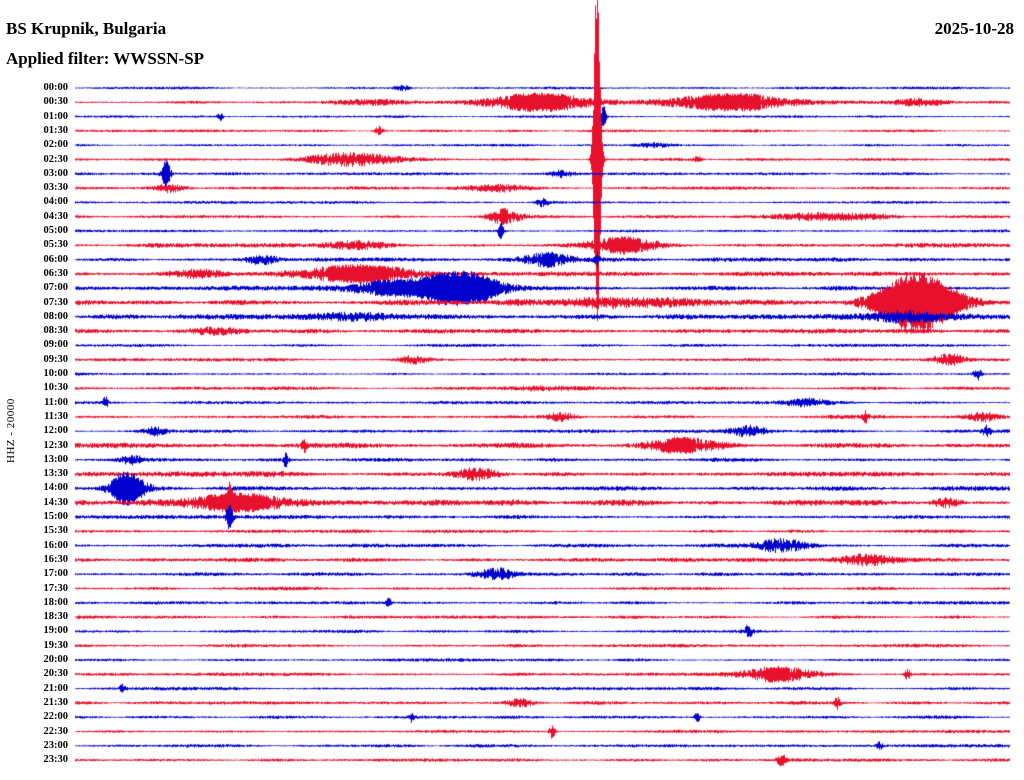 This screenshot has height=780, width=1024. Describe the element at coordinates (56, 759) in the screenshot. I see `time-label: 23:30` at that location.